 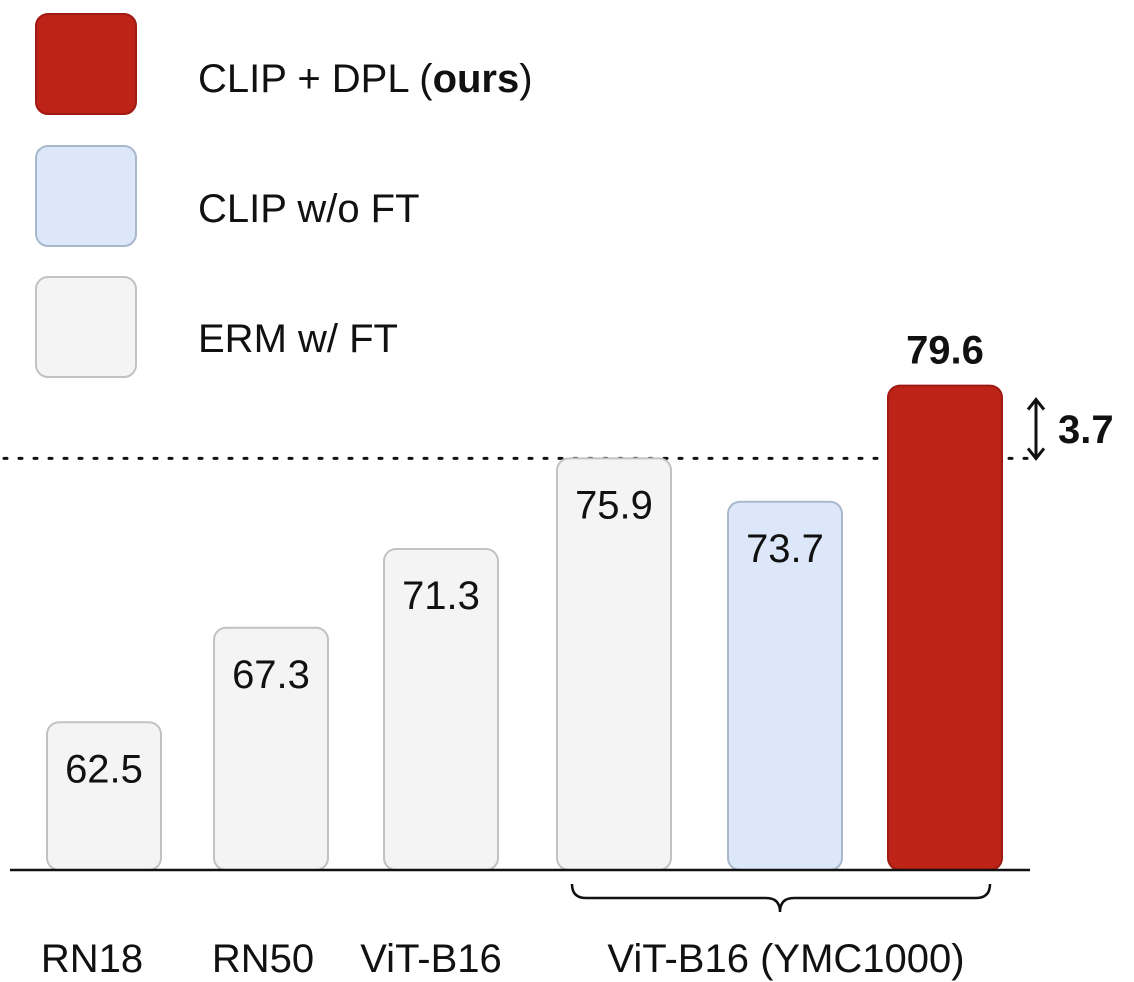 What do you see at coordinates (309, 209) in the screenshot?
I see `legend-label-clip-no-ft: CLIP w/o FT` at bounding box center [309, 209].